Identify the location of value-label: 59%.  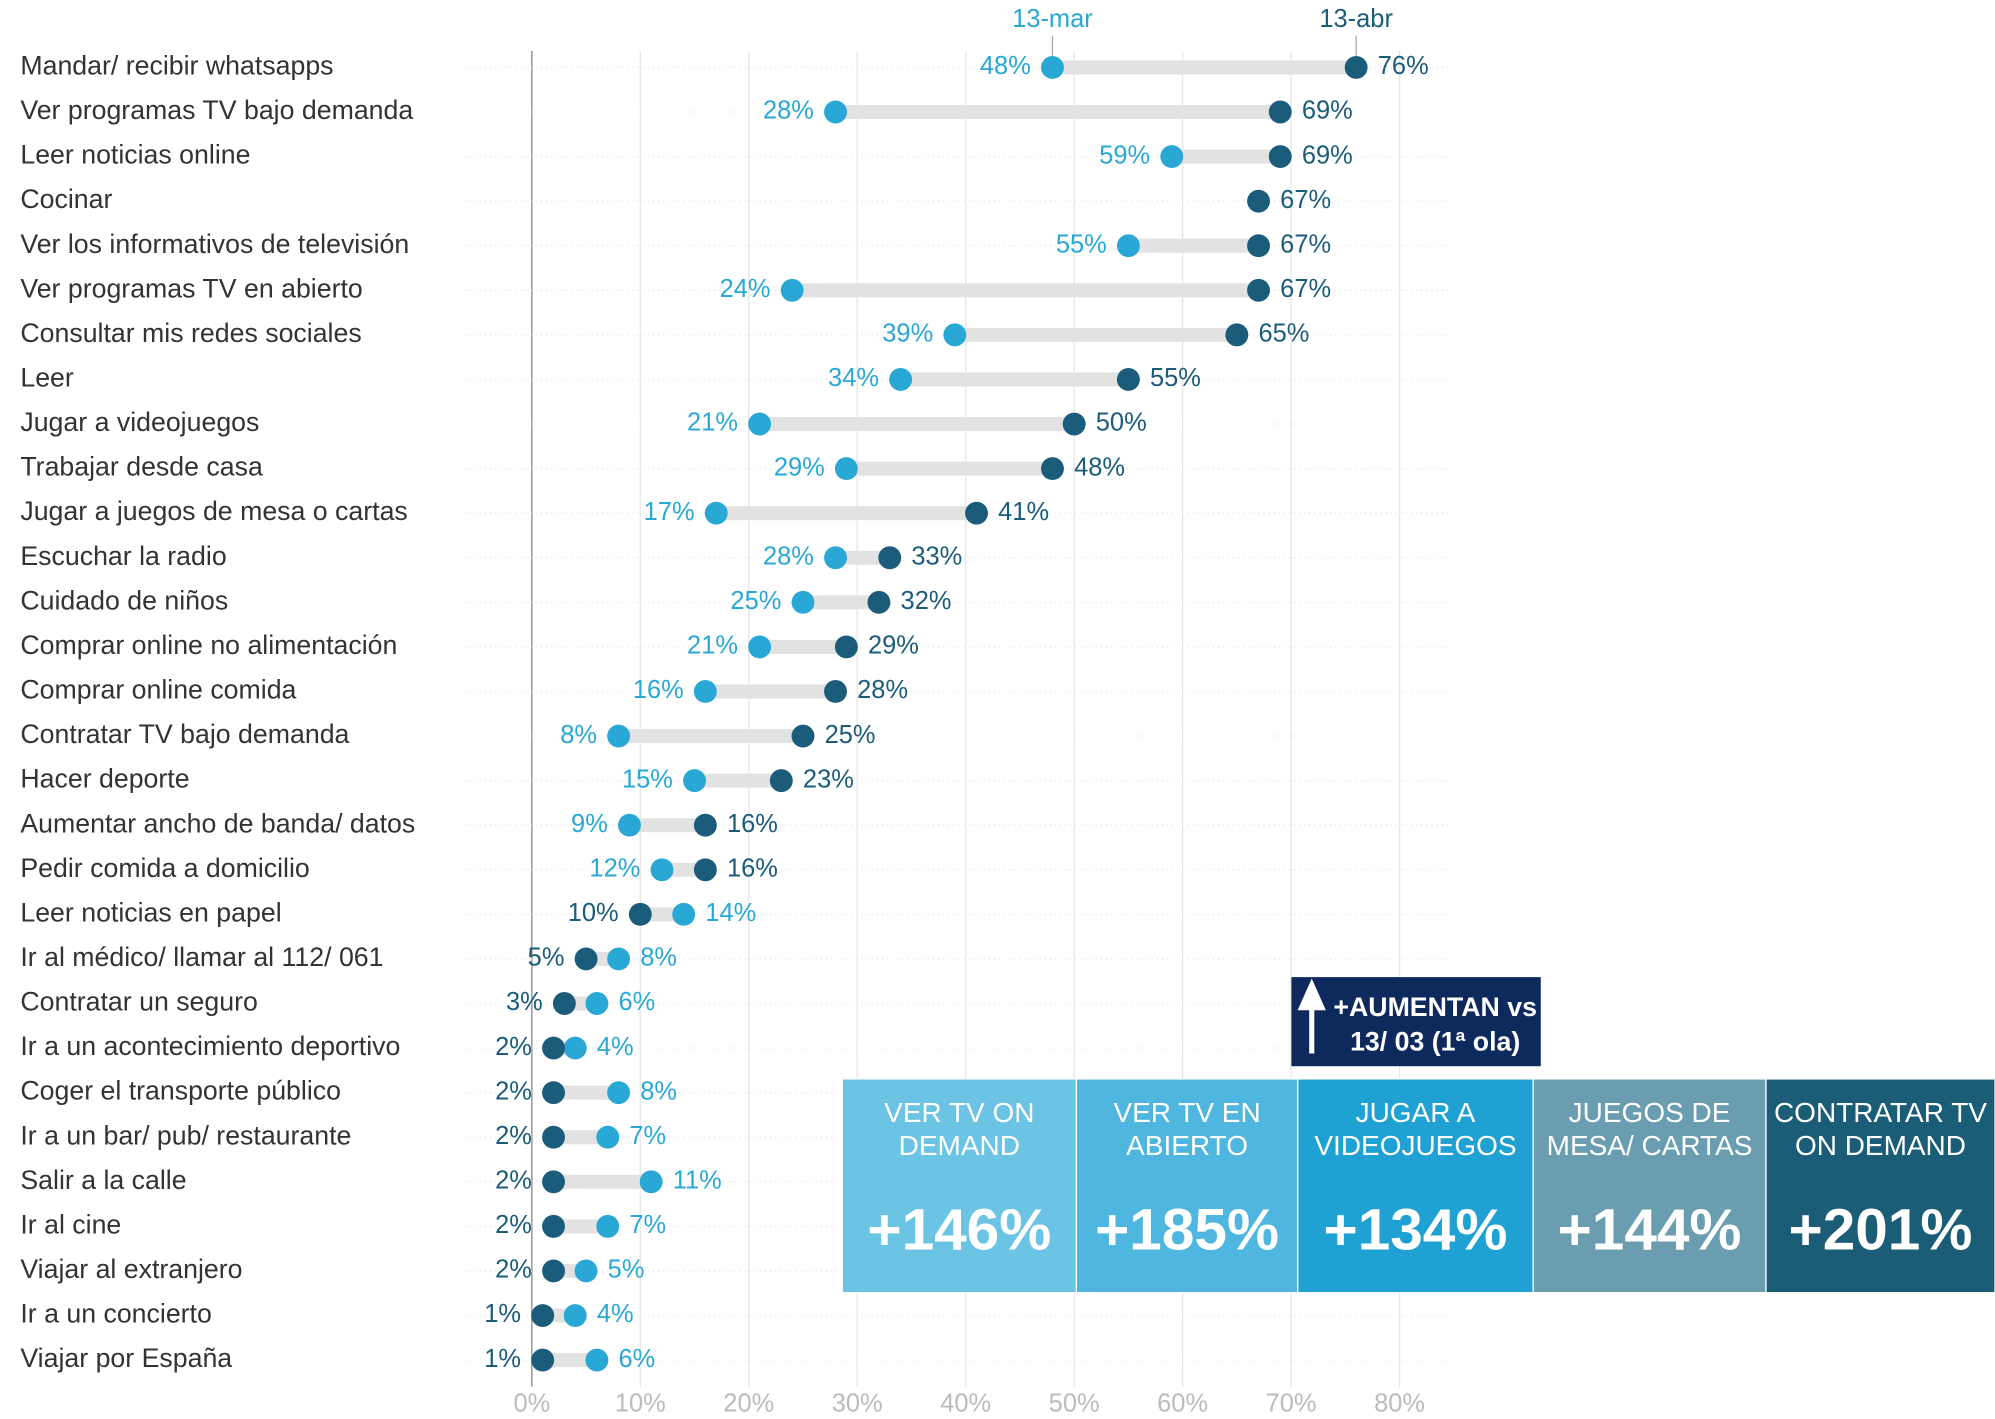
(1124, 155).